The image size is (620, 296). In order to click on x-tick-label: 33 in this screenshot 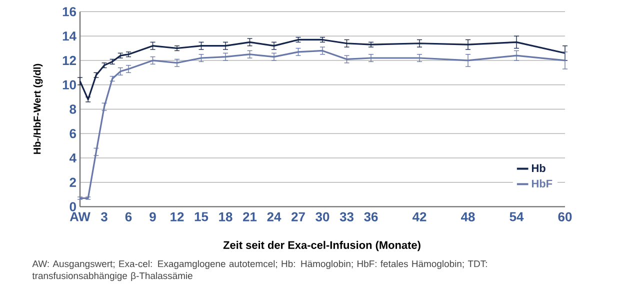, I will do `click(347, 217)`.